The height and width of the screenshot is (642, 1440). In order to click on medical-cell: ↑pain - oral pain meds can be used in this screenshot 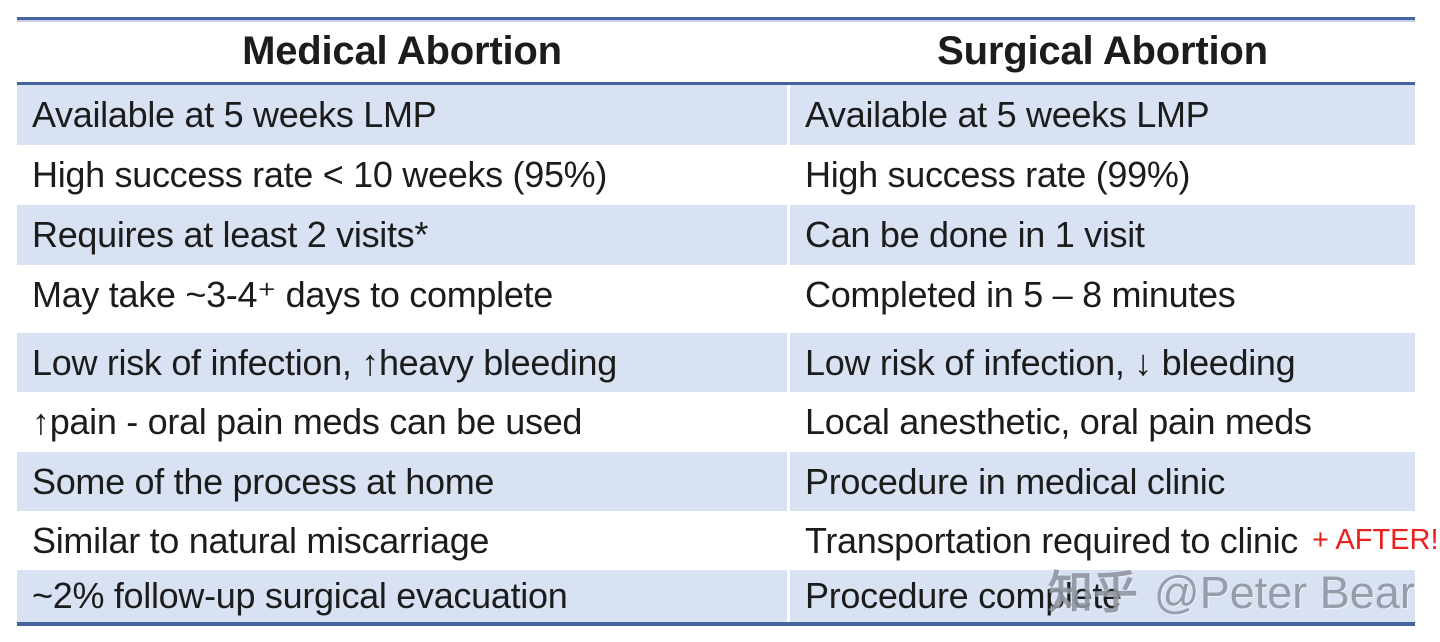, I will do `click(402, 422)`.